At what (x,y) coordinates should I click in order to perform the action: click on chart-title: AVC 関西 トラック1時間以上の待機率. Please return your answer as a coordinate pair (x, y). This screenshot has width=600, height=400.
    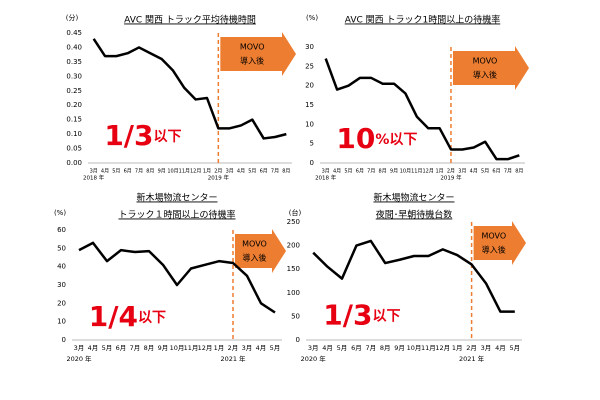
    Looking at the image, I should click on (422, 20).